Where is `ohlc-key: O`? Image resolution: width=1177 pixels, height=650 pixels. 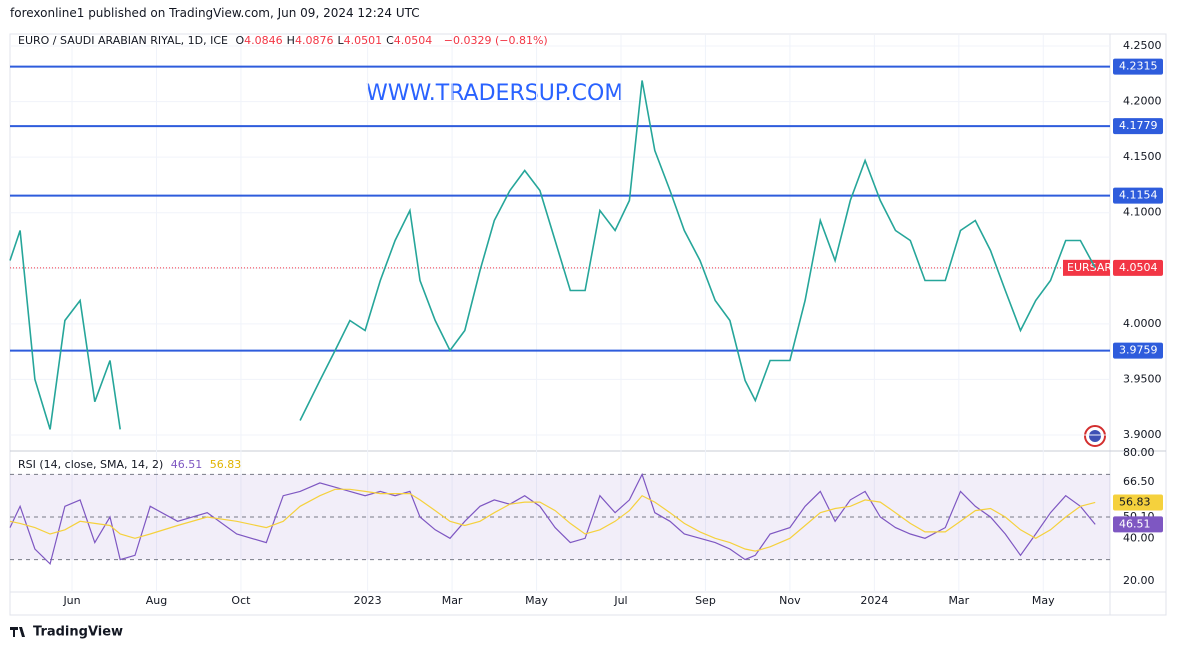 ohlc-key: O is located at coordinates (240, 40).